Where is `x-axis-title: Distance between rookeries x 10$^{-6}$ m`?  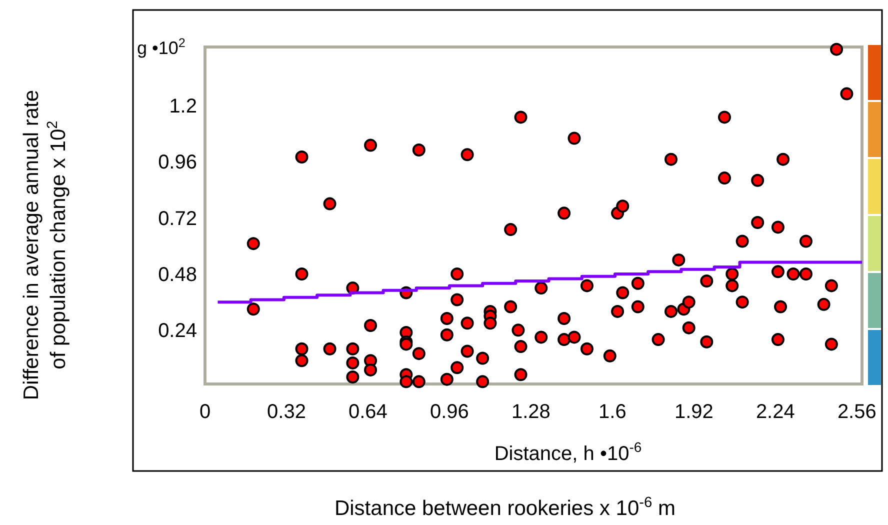
x-axis-title: Distance between rookeries x 10$^{-6}$ m is located at coordinates (505, 507).